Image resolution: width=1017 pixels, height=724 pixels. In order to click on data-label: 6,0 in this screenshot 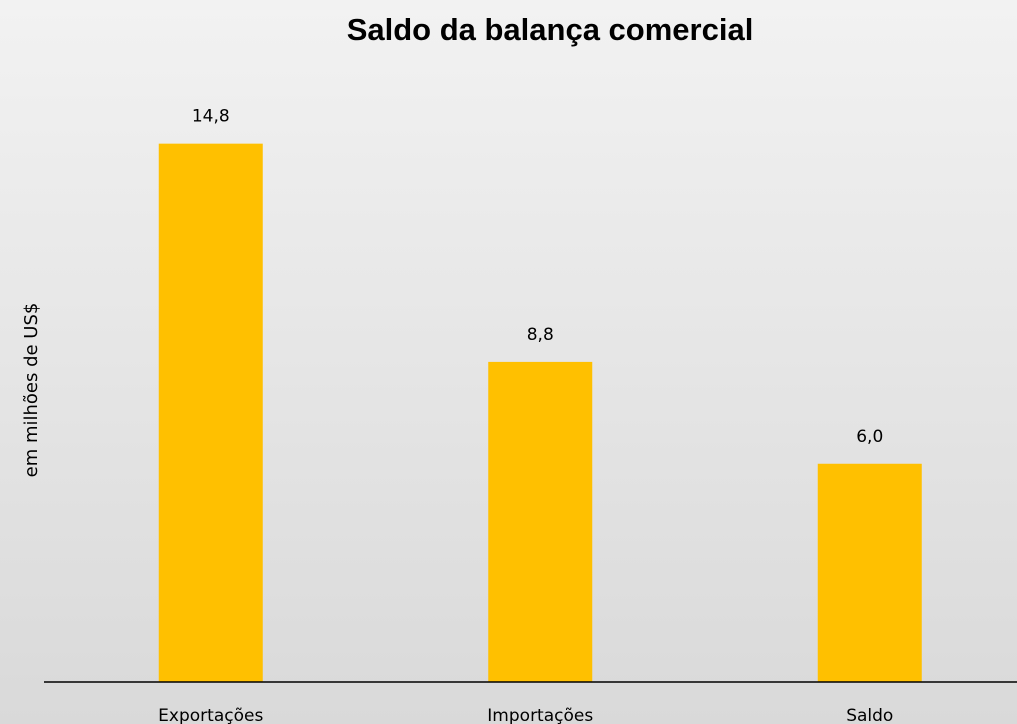, I will do `click(869, 437)`.